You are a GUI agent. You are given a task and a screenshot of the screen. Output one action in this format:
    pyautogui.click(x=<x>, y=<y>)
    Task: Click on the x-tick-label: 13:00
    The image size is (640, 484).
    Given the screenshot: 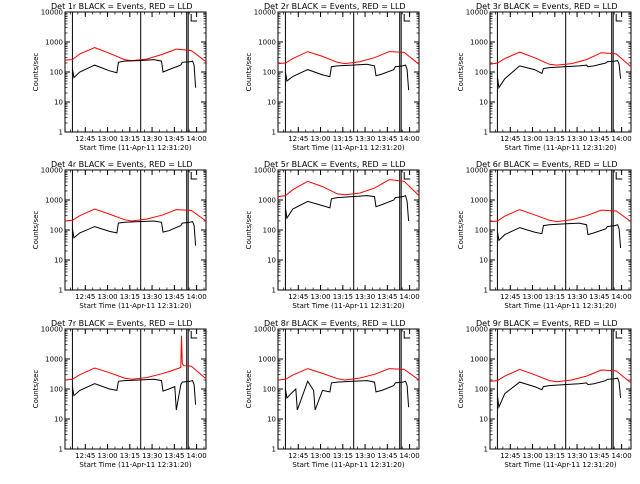 What is the action you would take?
    pyautogui.click(x=107, y=297)
    